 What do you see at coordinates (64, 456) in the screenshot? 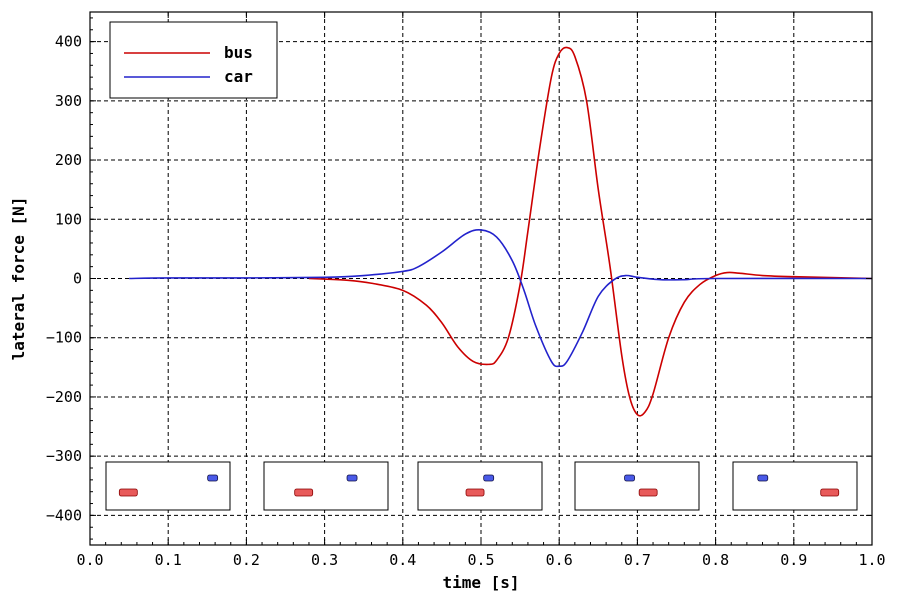
I see `y-tick-label: −300` at bounding box center [64, 456].